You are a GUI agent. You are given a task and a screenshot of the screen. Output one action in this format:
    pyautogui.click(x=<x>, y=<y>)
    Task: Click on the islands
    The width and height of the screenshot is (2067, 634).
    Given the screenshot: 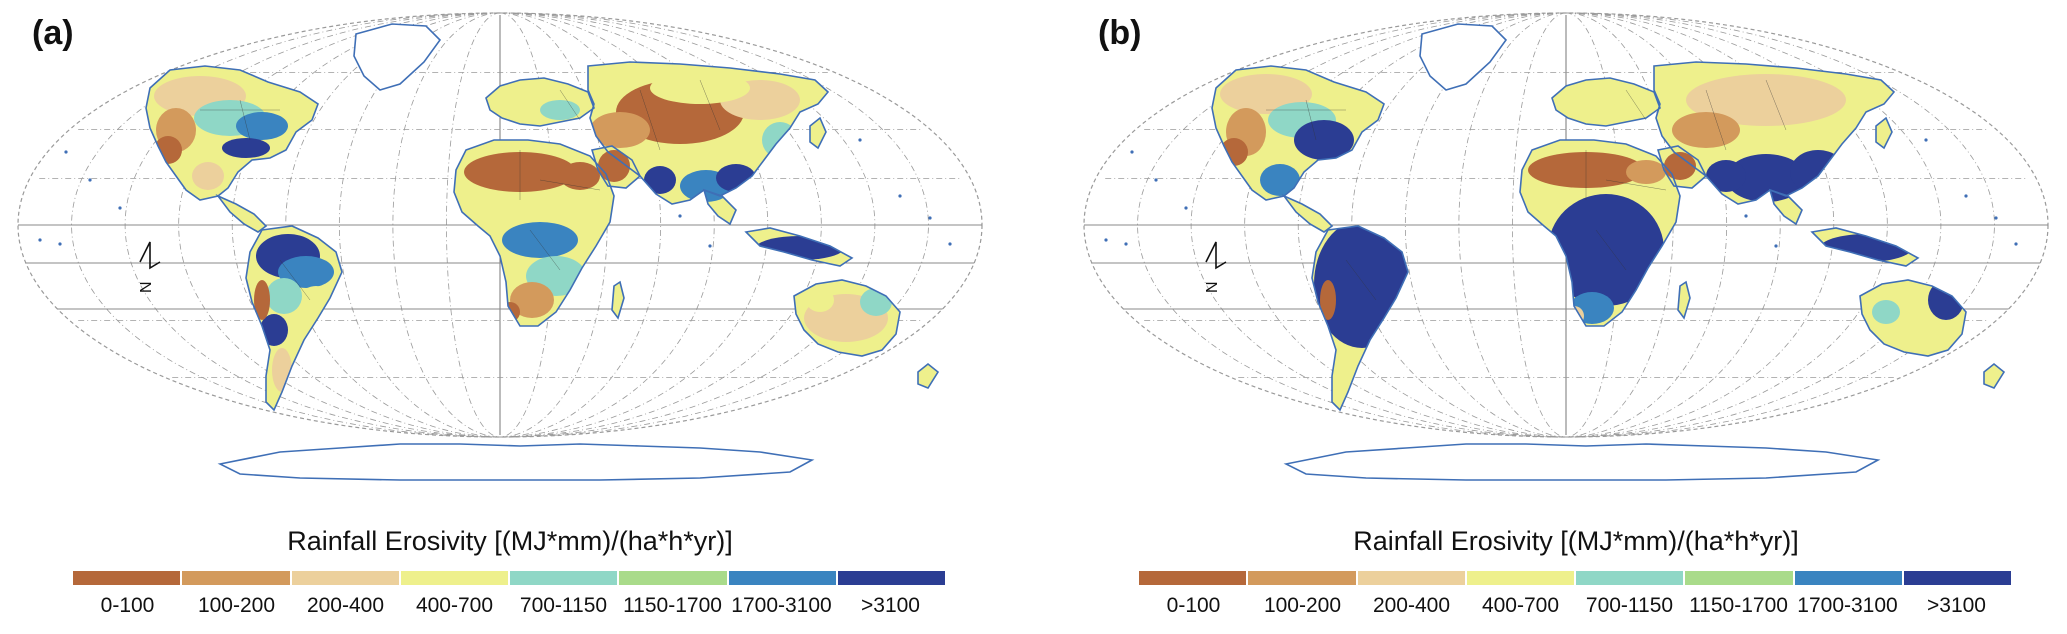 What is the action you would take?
    pyautogui.click(x=1561, y=193)
    